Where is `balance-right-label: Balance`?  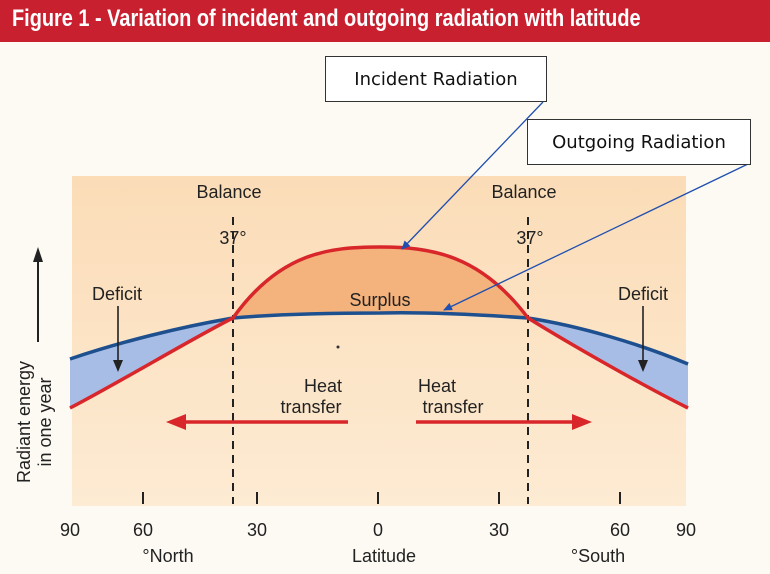 balance-right-label: Balance is located at coordinates (523, 192).